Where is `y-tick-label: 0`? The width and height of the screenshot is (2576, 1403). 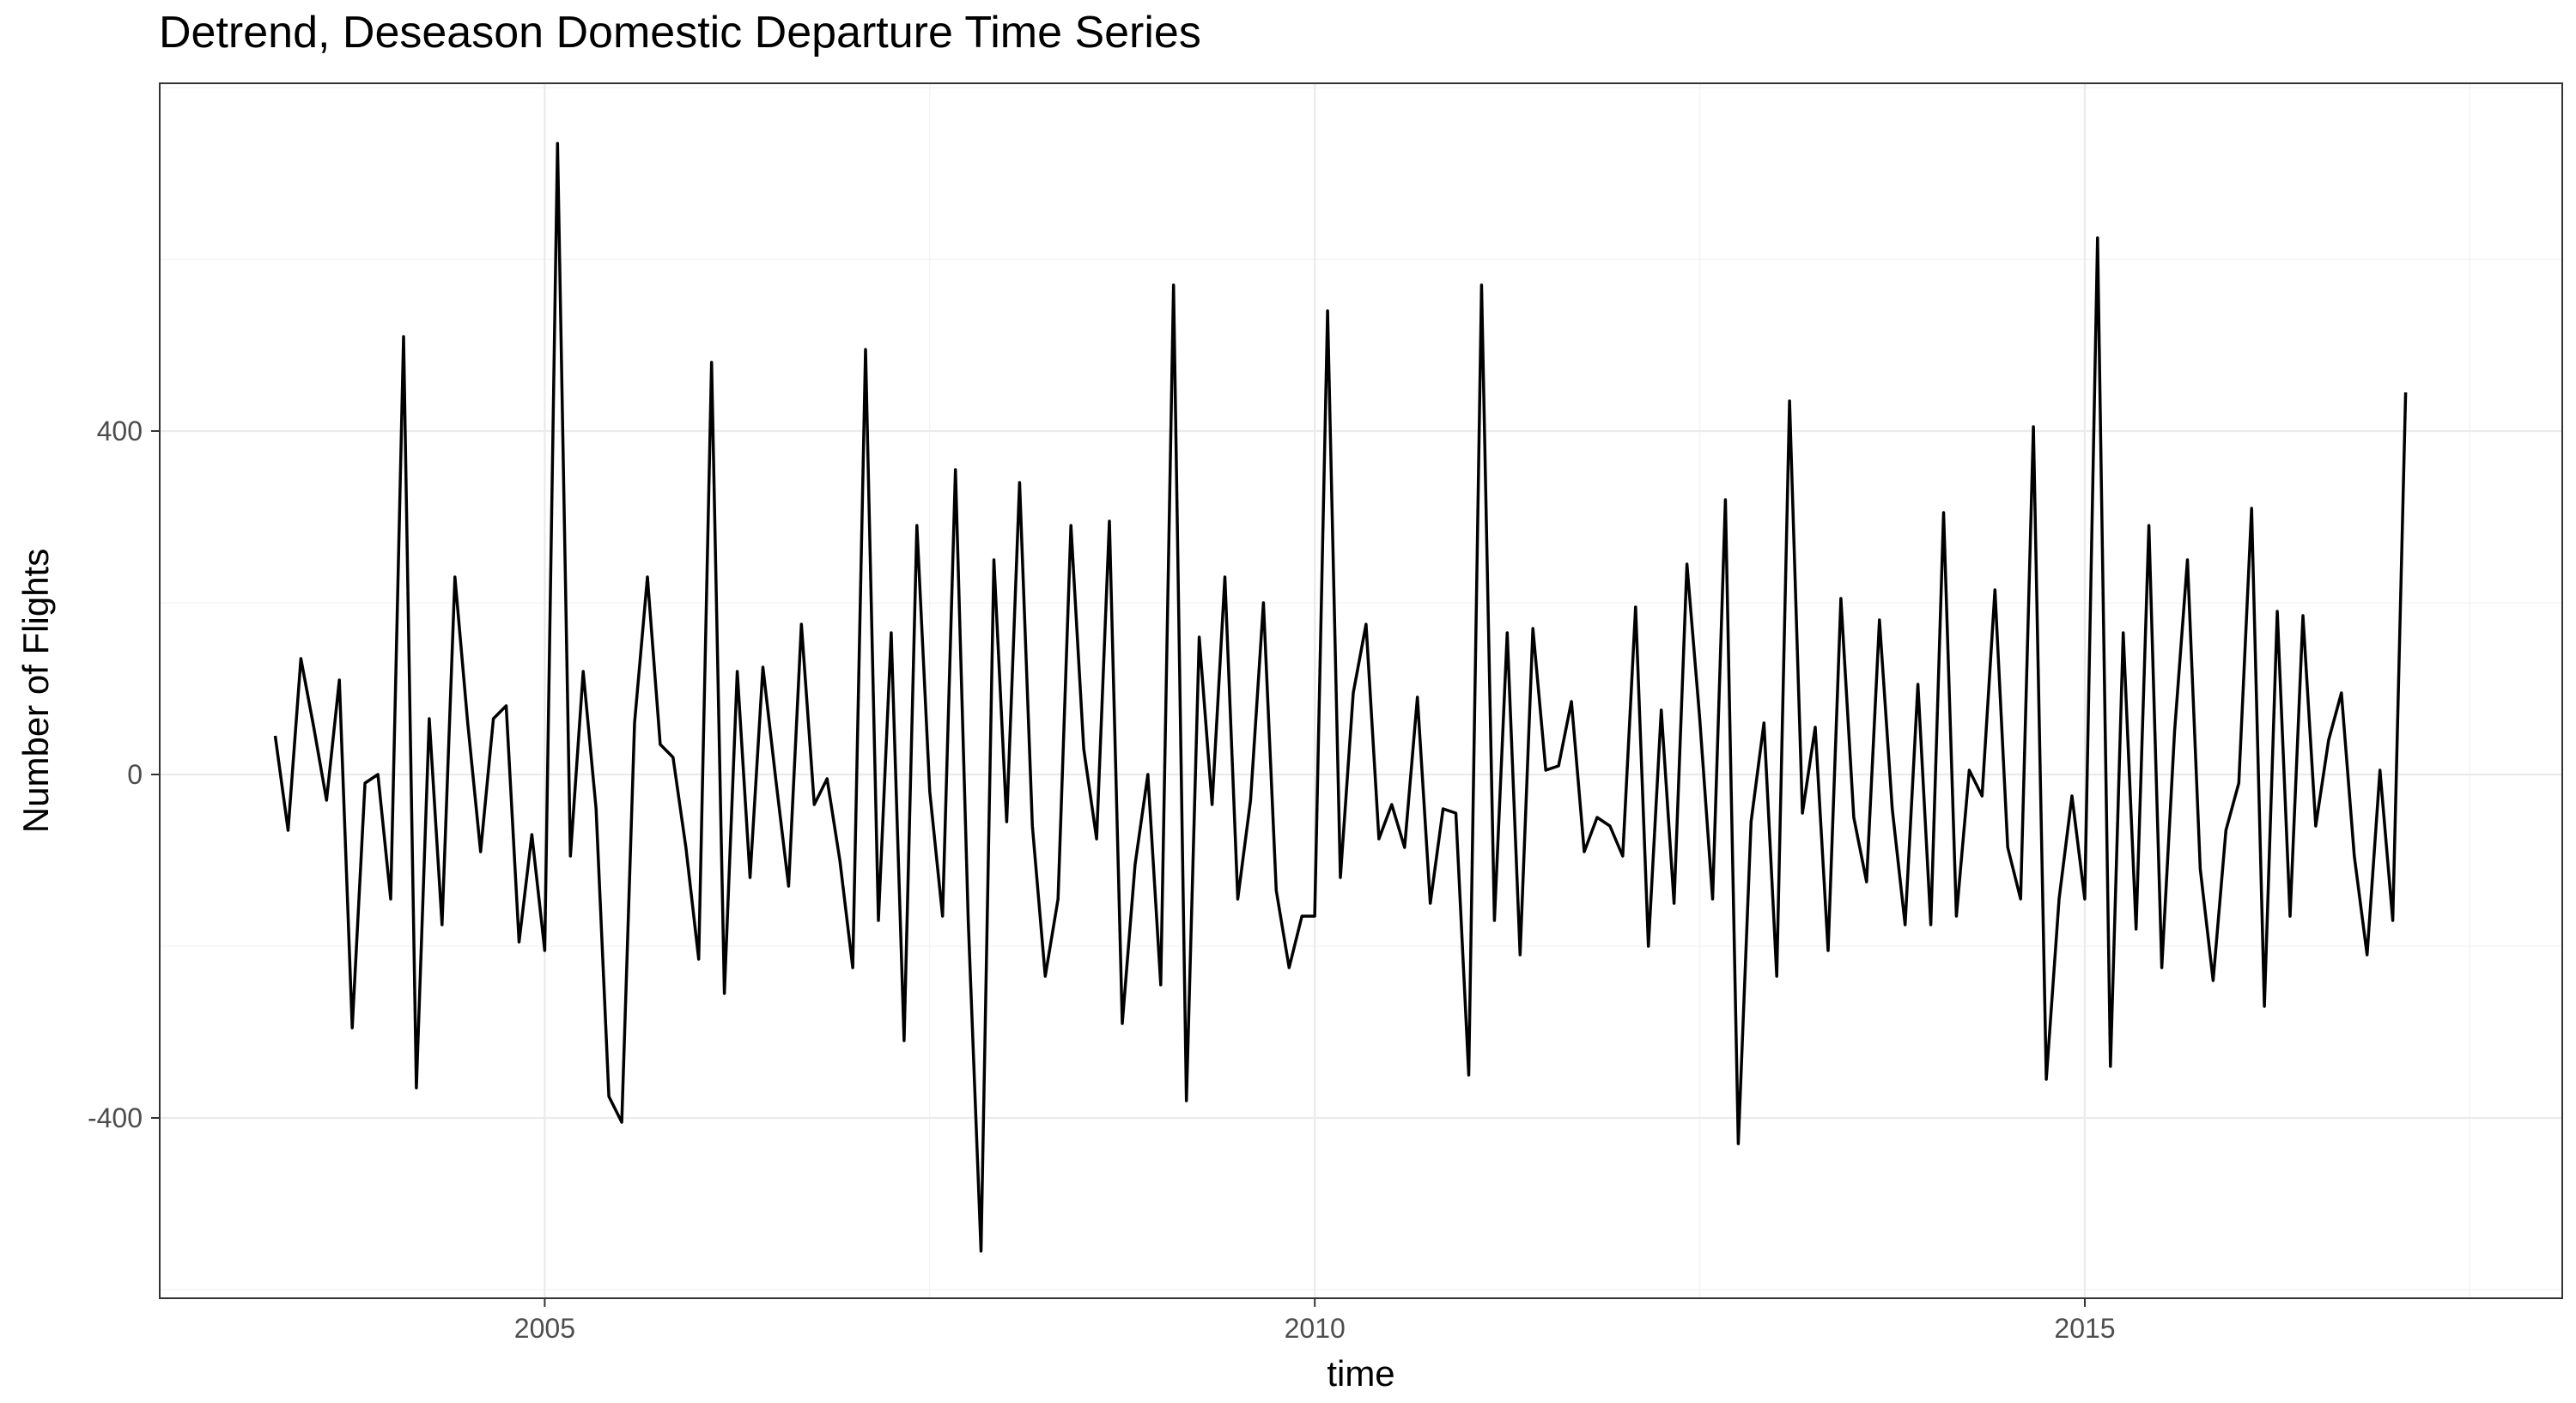 y-tick-label: 0 is located at coordinates (135, 774).